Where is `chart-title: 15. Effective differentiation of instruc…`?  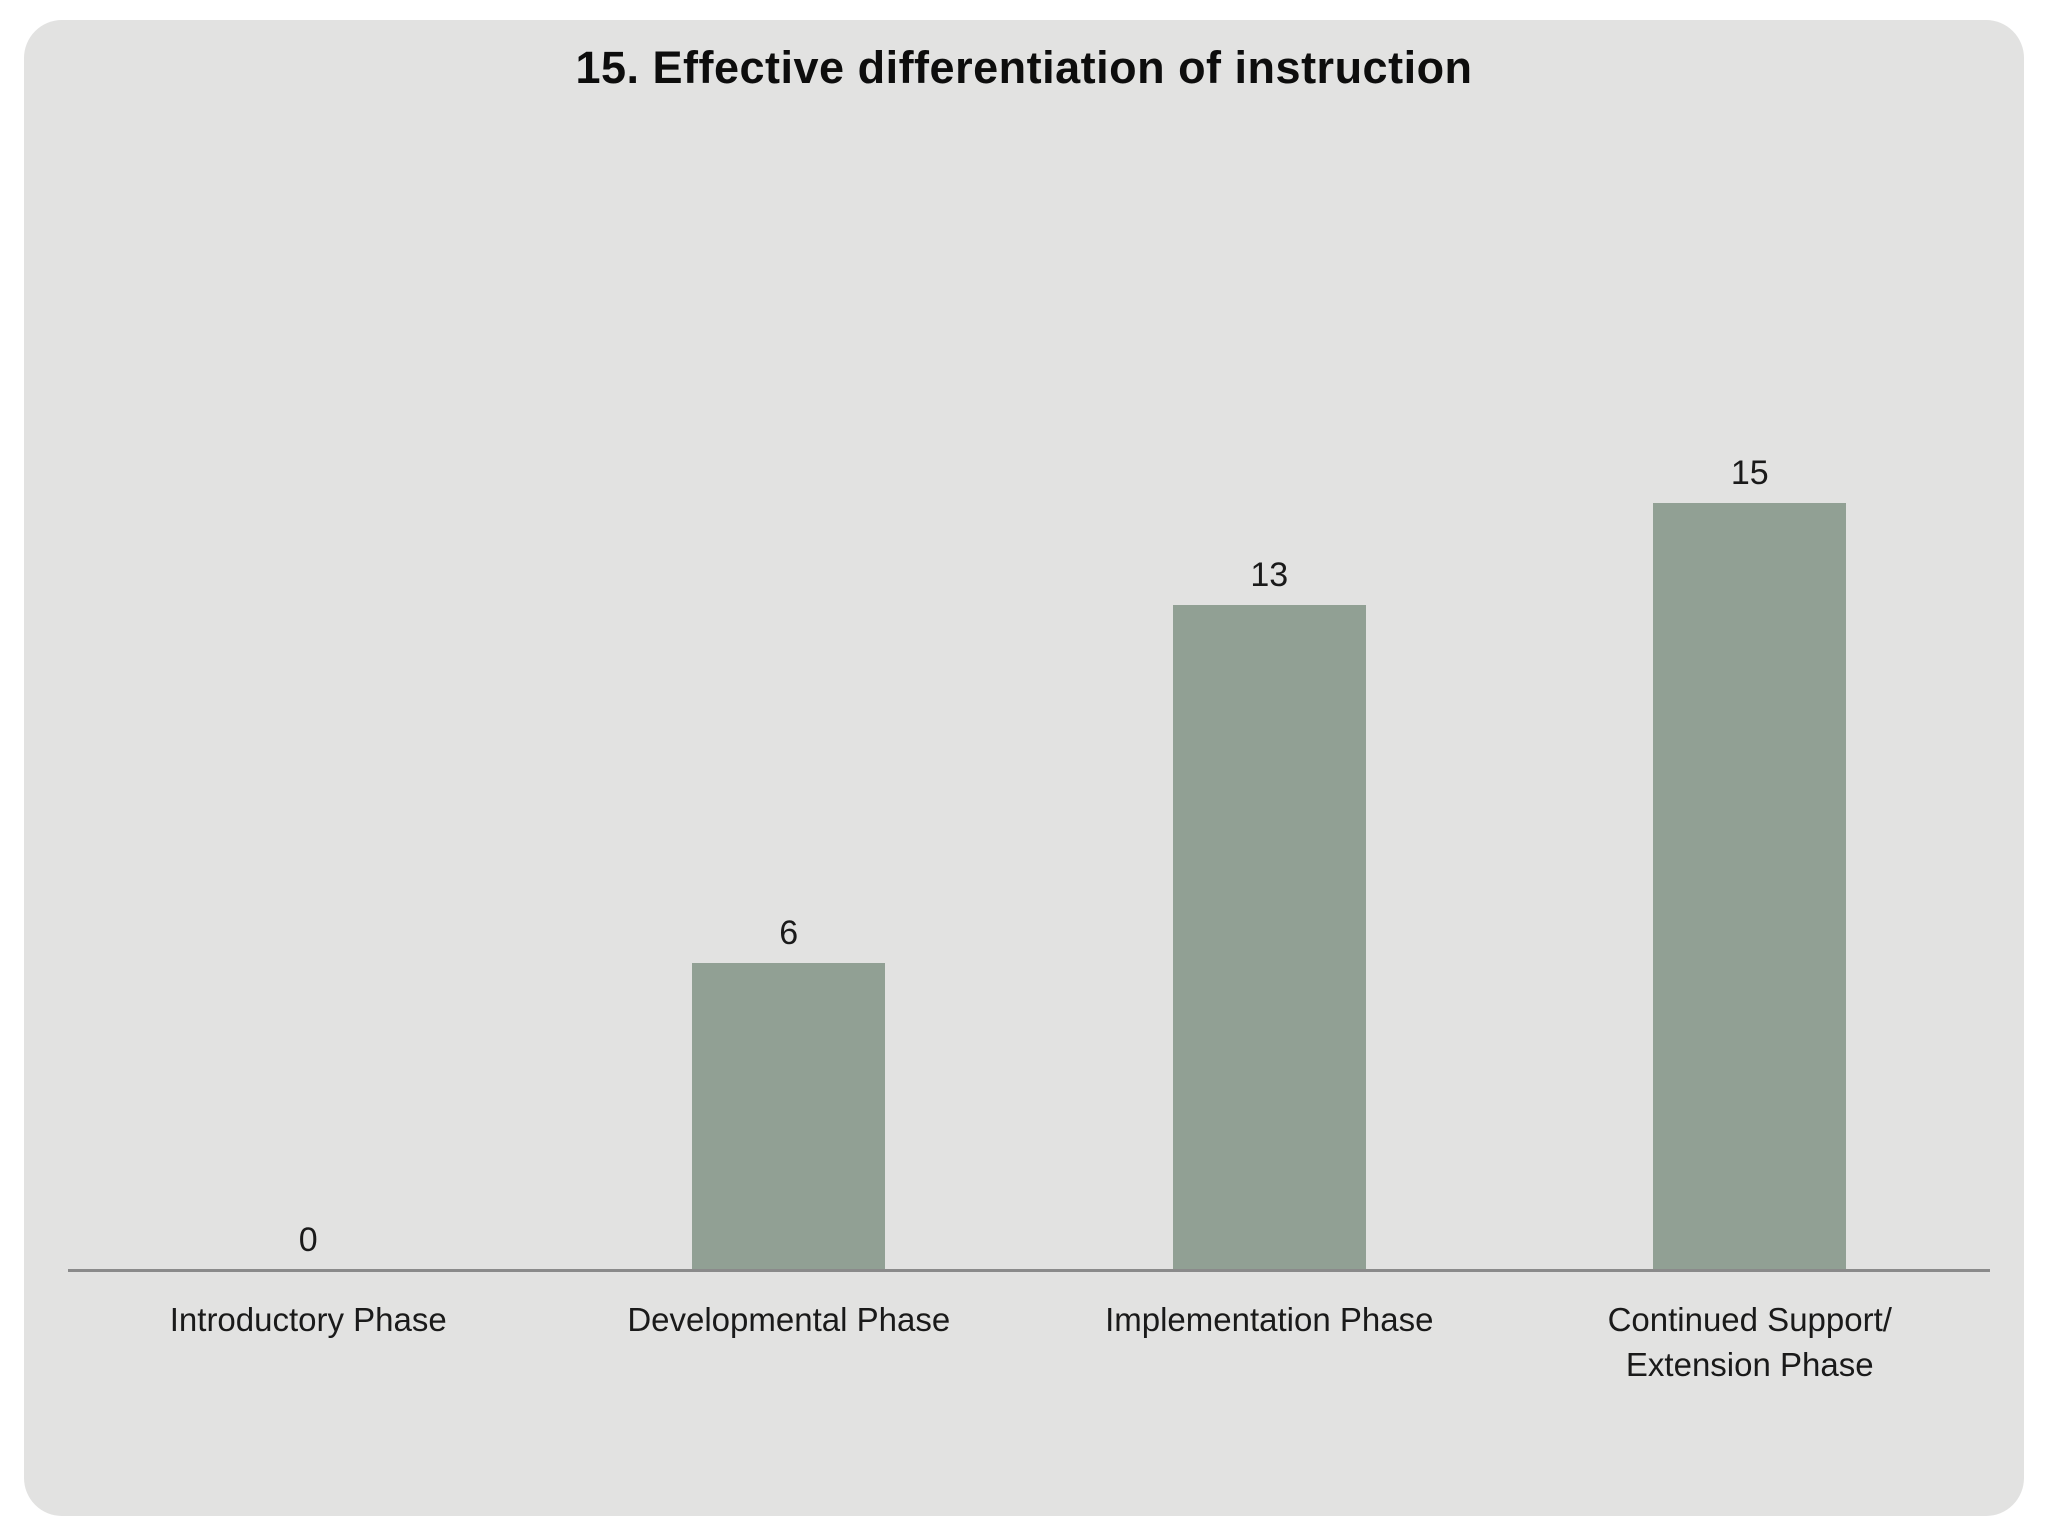
chart-title: 15. Effective differentiation of instruc… is located at coordinates (1024, 67).